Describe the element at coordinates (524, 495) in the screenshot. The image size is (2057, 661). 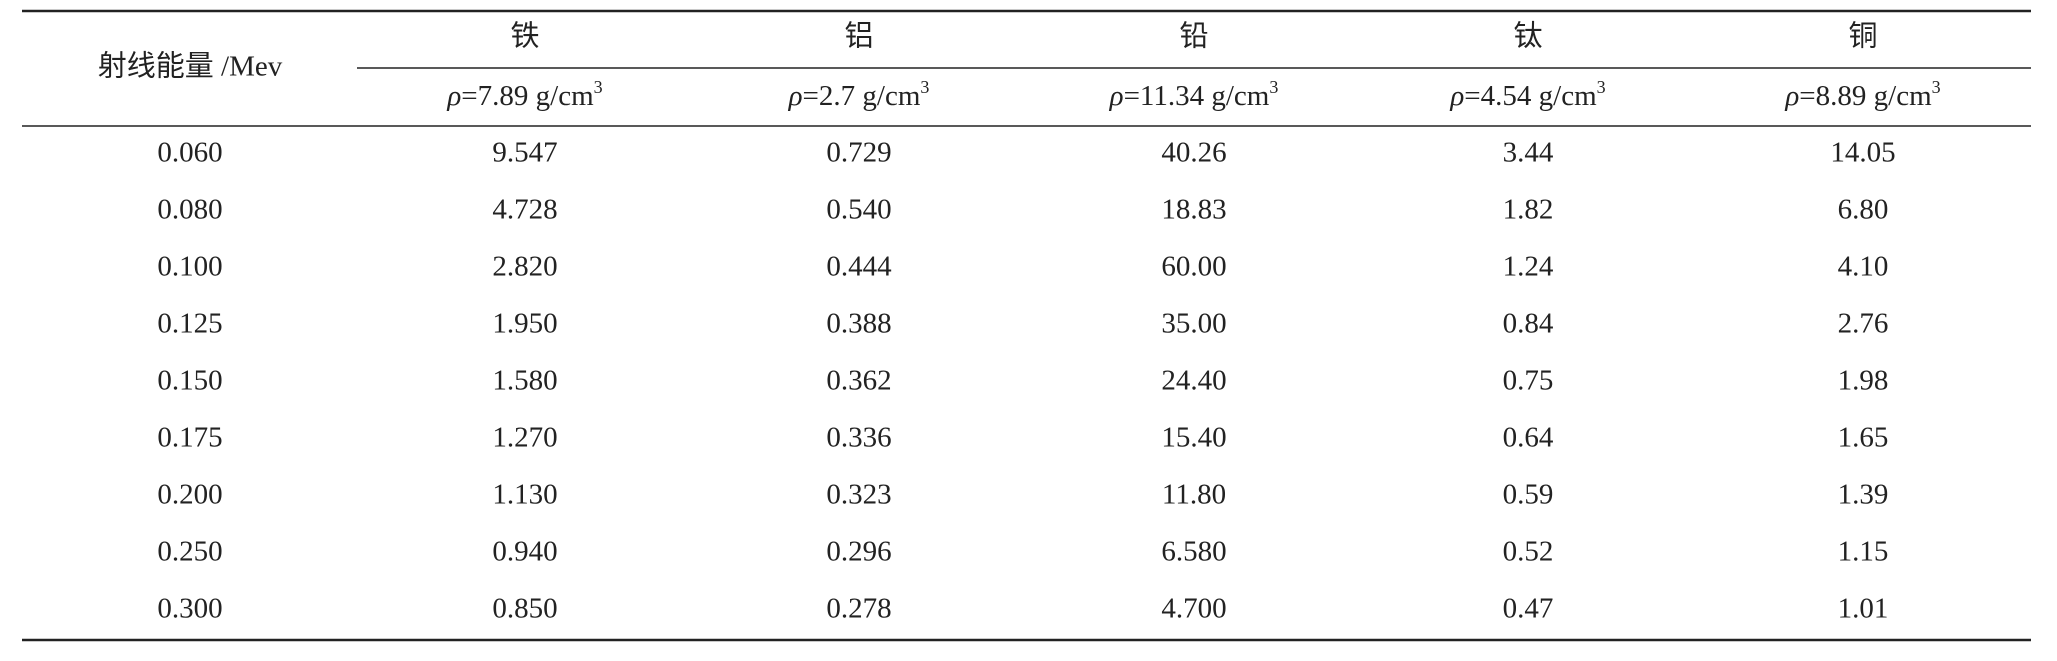
I see `value-cell: 1.130` at that location.